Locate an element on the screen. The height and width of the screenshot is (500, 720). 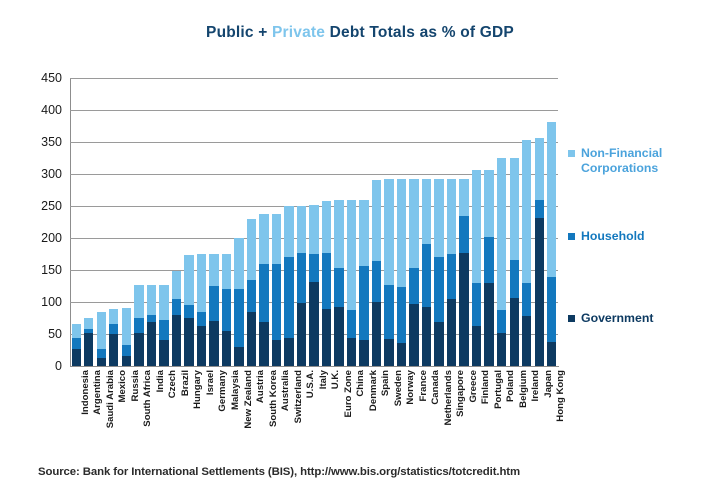
x-axis-tick-label: Singapore is located at coordinates (461, 393).